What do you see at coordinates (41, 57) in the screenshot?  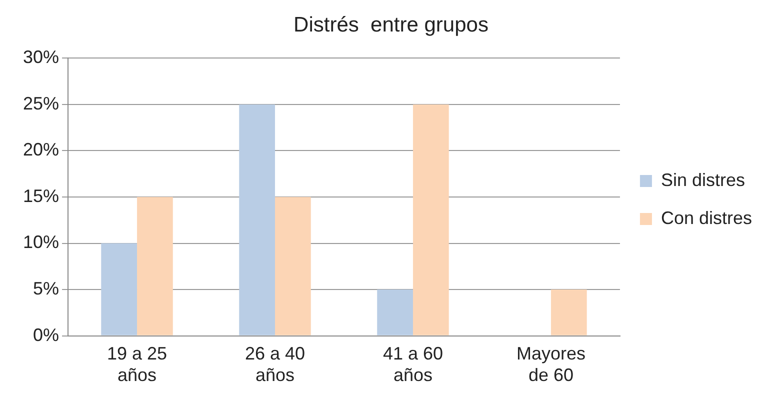 I see `y-tick-label: 30%` at bounding box center [41, 57].